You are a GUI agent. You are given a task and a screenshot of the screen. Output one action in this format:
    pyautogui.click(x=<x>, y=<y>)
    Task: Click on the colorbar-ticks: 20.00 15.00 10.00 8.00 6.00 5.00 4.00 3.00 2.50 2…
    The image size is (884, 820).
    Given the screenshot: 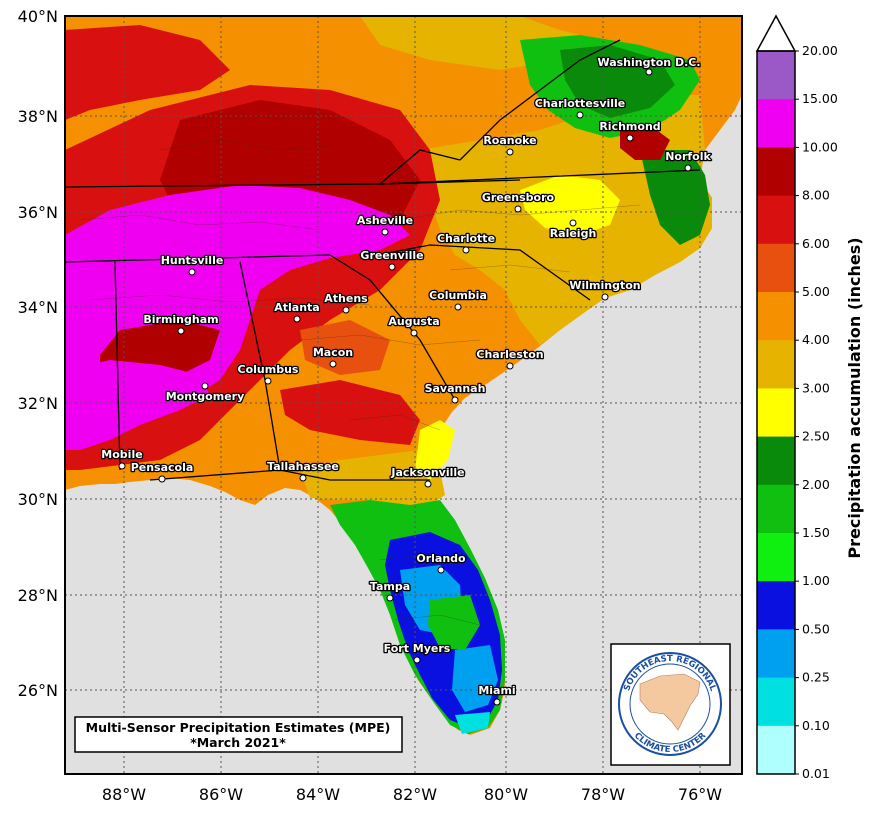 What is the action you would take?
    pyautogui.click(x=816, y=412)
    